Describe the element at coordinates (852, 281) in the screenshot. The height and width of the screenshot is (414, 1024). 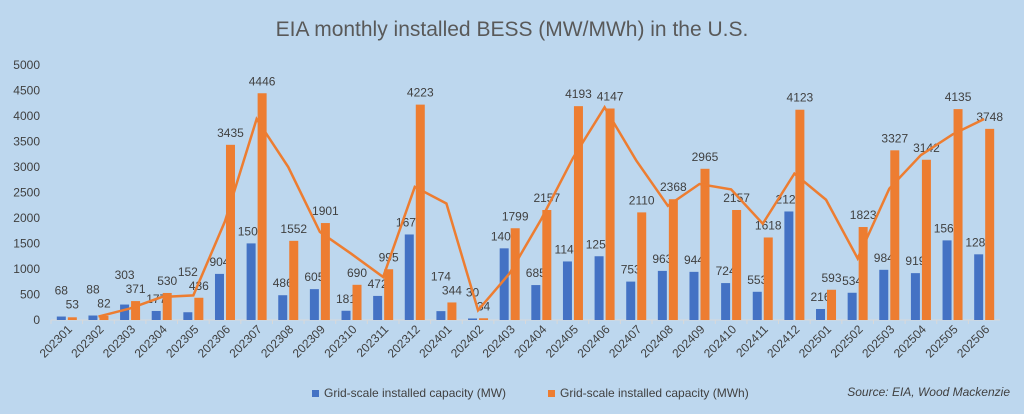
I see `data-label-mw: 534` at that location.